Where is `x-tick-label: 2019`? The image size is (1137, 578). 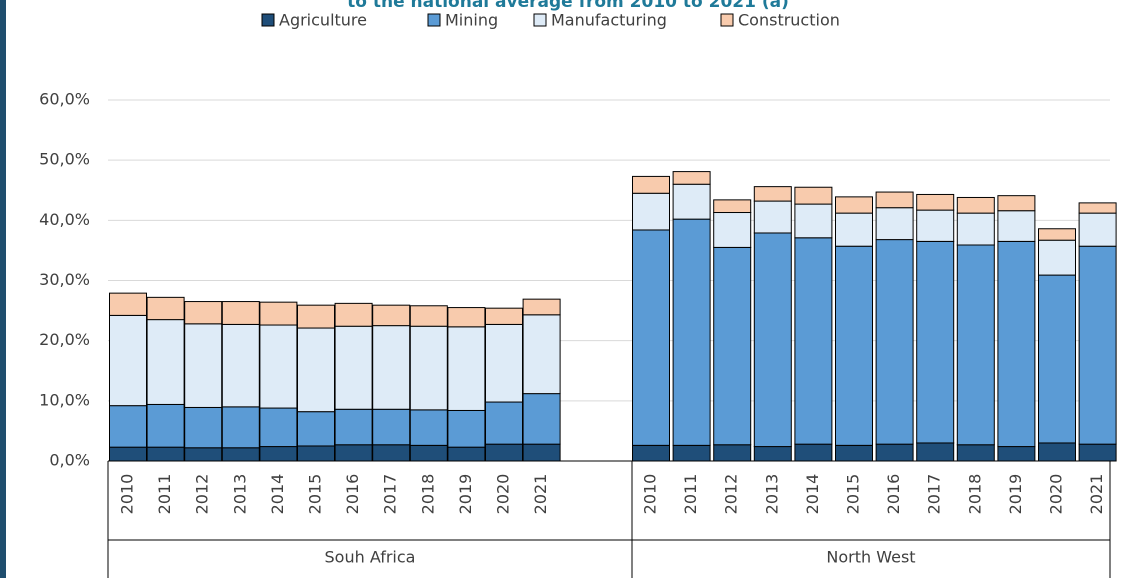
x-tick-label: 2019 is located at coordinates (1015, 494).